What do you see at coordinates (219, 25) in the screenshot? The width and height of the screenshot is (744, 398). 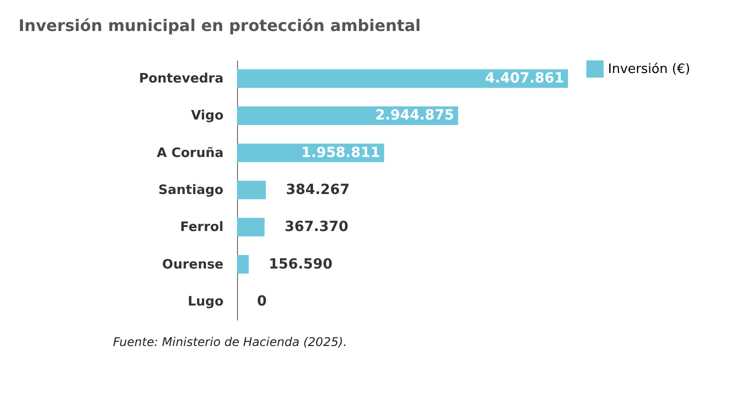 I see `chart-title: Inversión municipal en protección ambiental` at bounding box center [219, 25].